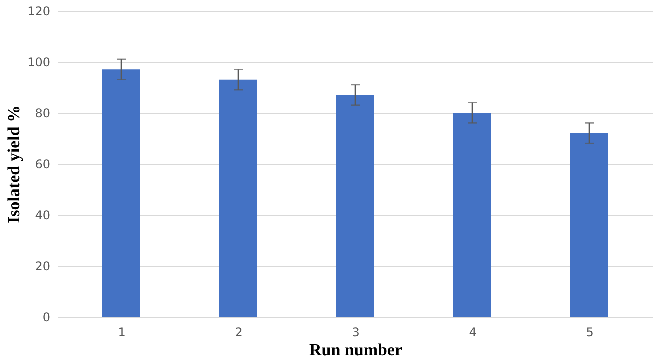 The height and width of the screenshot is (361, 661). What do you see at coordinates (356, 350) in the screenshot?
I see `x-axis-title: Run number` at bounding box center [356, 350].